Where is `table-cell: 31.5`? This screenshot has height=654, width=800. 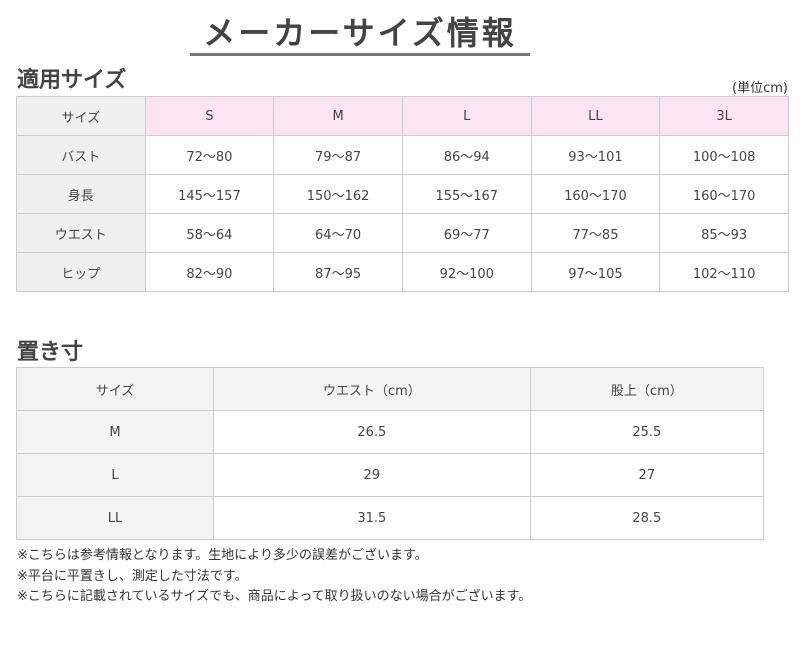
table-cell: 31.5 is located at coordinates (372, 518).